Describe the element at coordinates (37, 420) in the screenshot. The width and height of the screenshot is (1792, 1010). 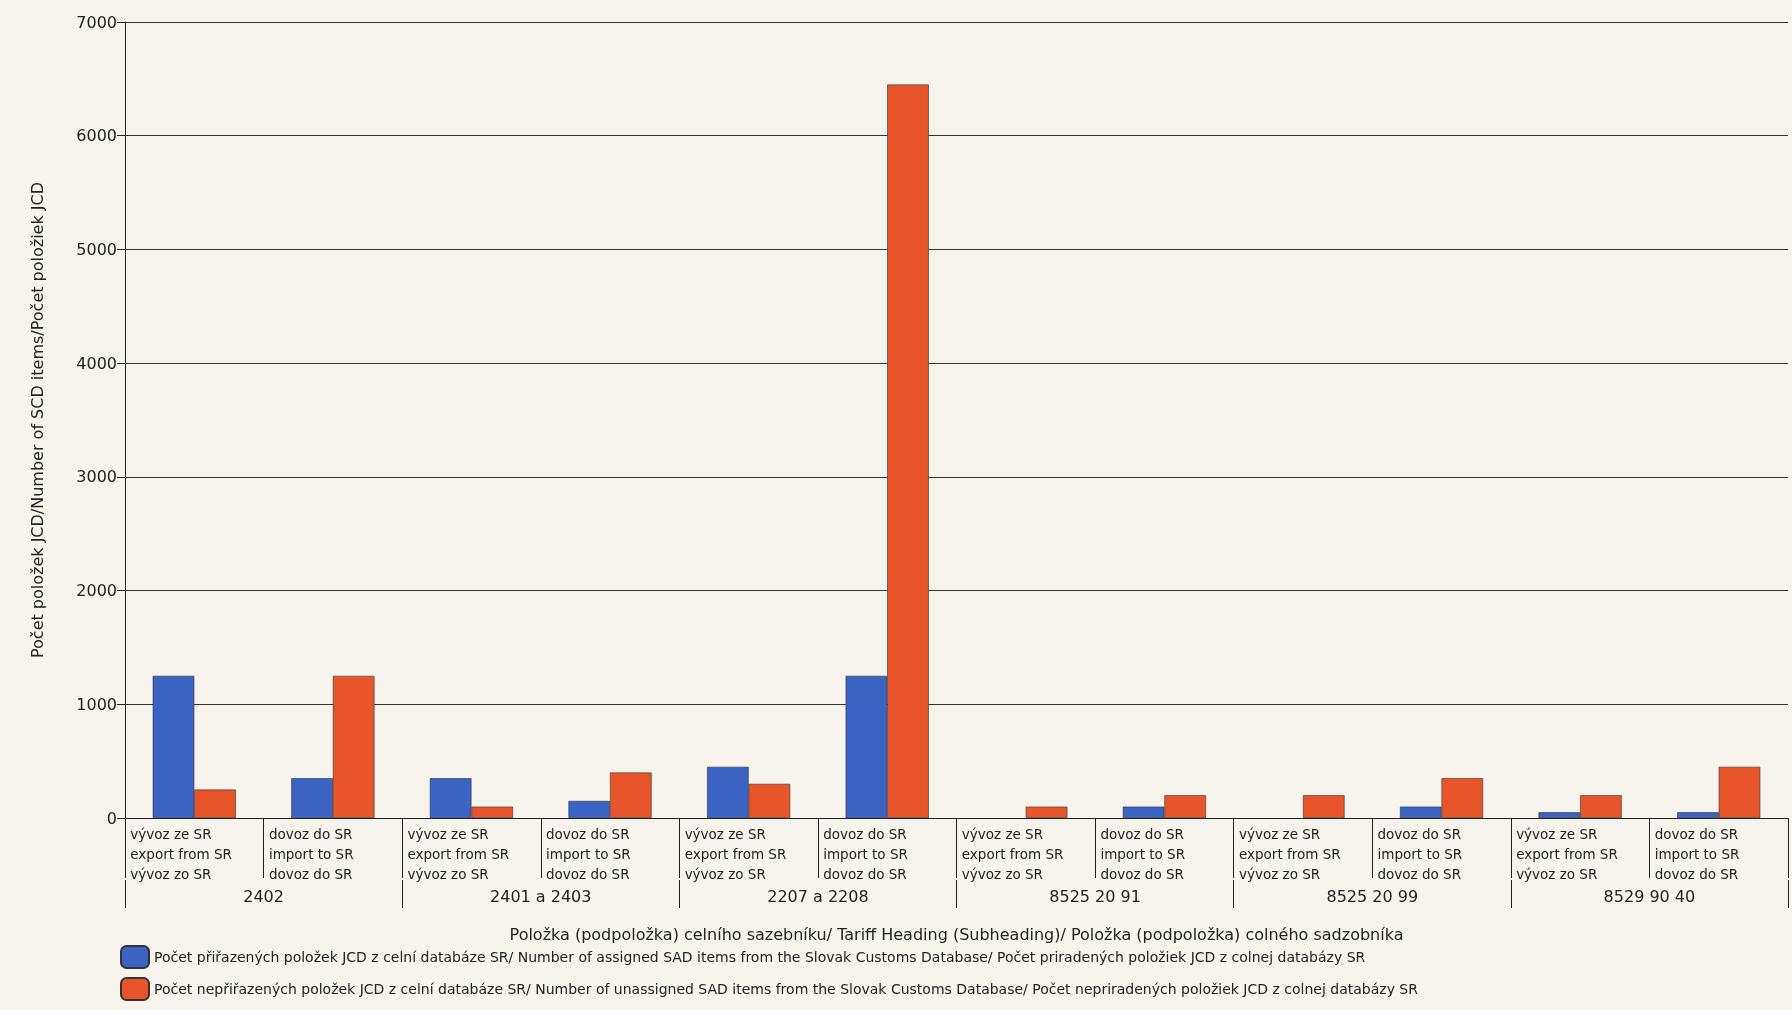
I see `y-axis-title: Počet položek JCD/Number of SCD items/Počet položiek JCD` at that location.